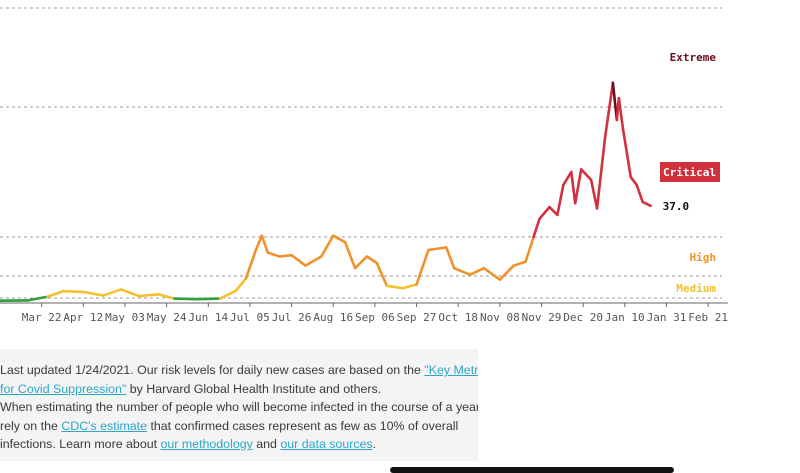  Describe the element at coordinates (625, 317) in the screenshot. I see `x-tick-label: Jan 10` at that location.